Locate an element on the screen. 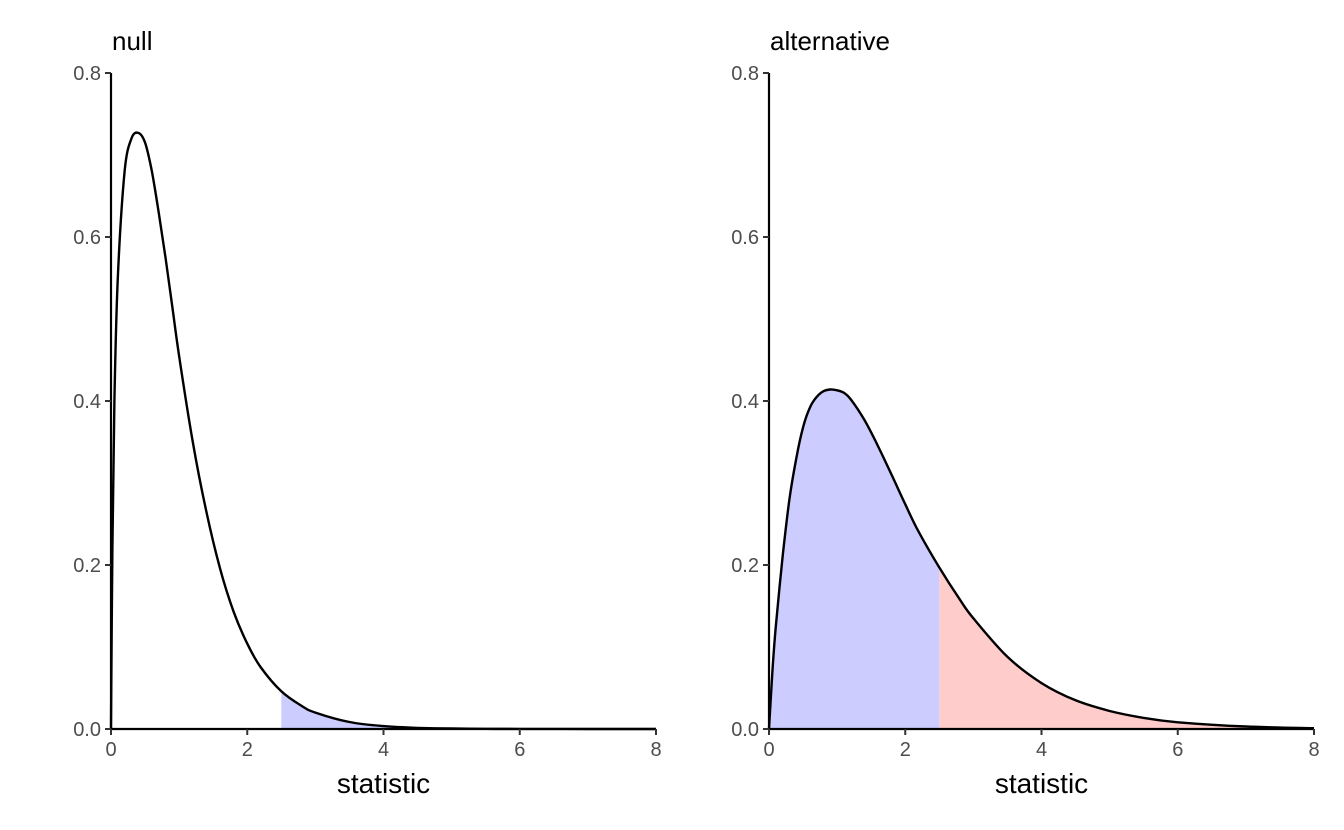 The image size is (1344, 830). panel-title: null is located at coordinates (132, 41).